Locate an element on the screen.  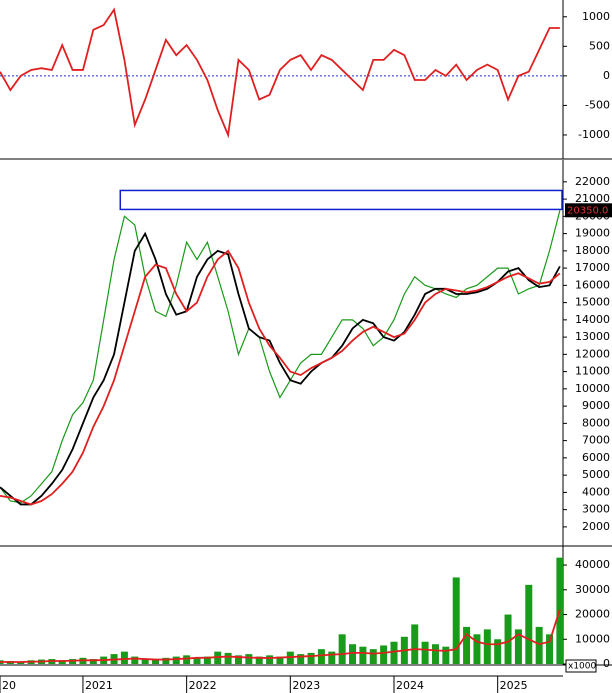
y-tick-label: 5000 is located at coordinates (596, 474).